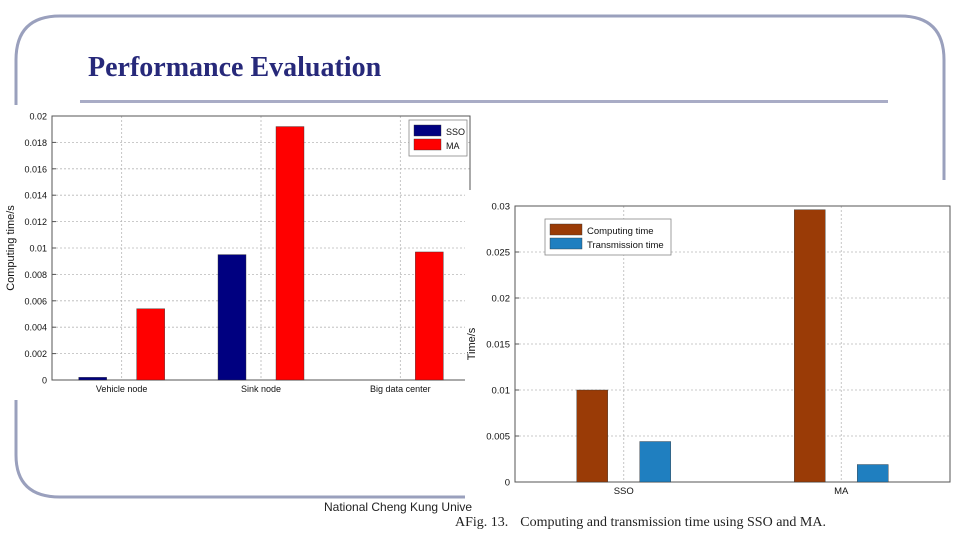  What do you see at coordinates (427, 130) in the screenshot?
I see `c1-legend-swatch-sso` at bounding box center [427, 130].